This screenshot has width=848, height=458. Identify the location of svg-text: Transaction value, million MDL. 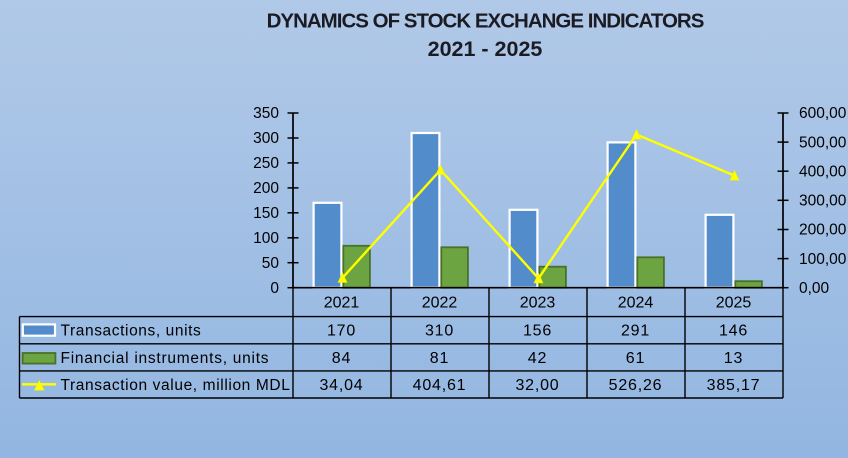
(176, 385).